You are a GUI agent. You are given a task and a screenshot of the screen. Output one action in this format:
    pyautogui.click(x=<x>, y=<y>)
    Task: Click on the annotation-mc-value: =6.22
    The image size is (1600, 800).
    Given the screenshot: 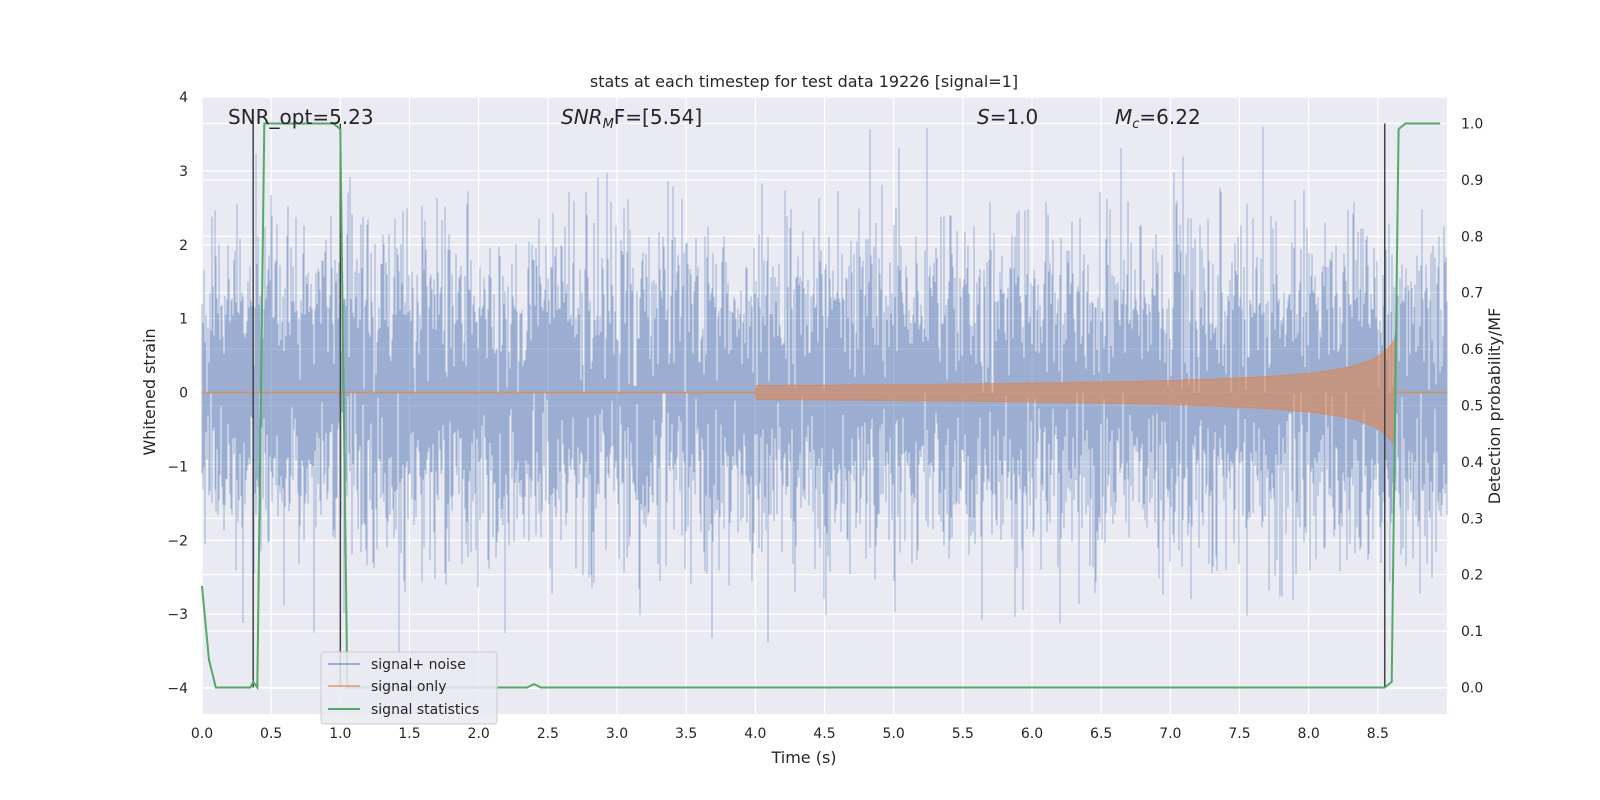 What is the action you would take?
    pyautogui.click(x=1169, y=117)
    